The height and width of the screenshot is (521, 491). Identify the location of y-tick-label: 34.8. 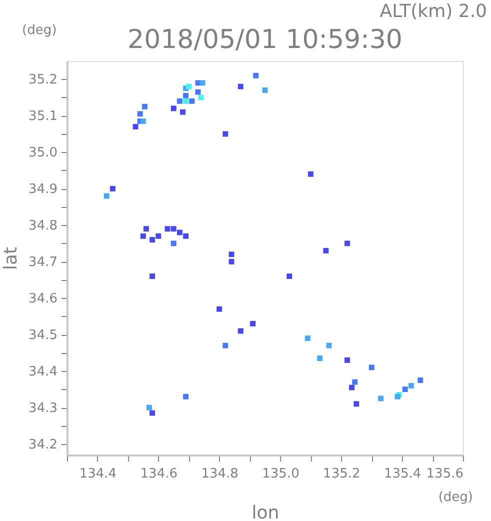
(43, 226).